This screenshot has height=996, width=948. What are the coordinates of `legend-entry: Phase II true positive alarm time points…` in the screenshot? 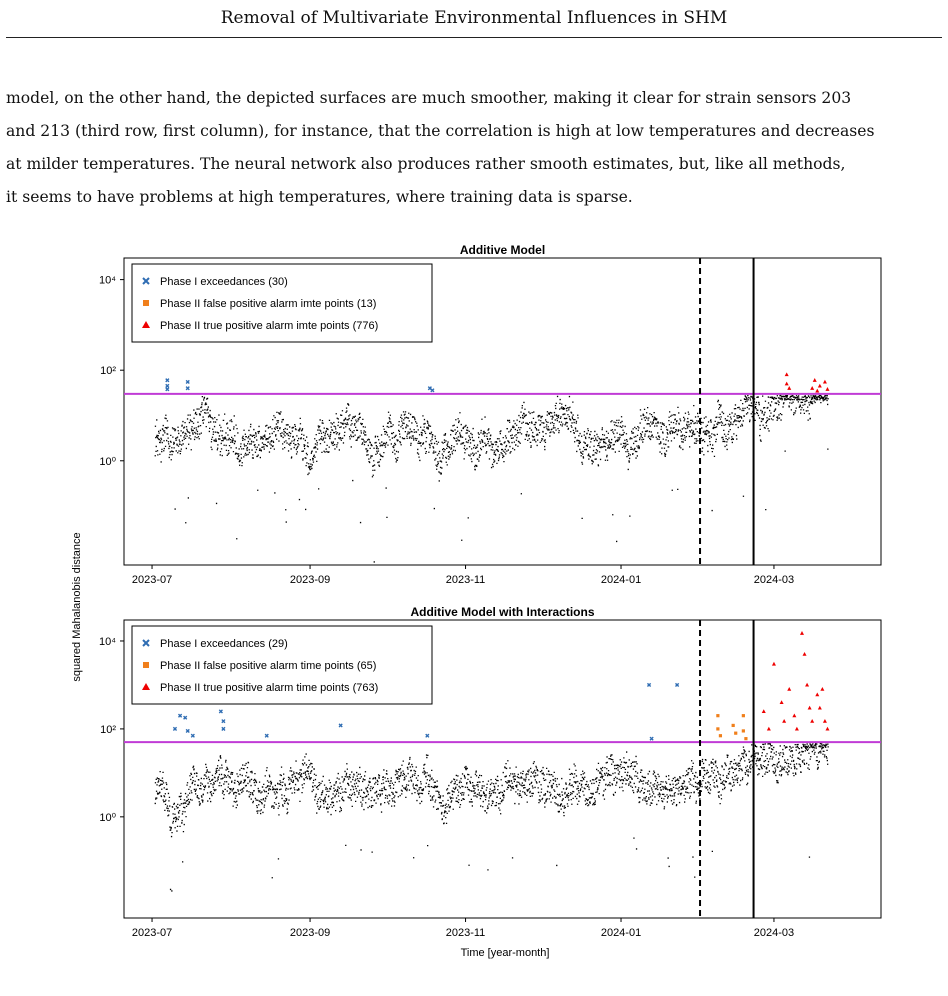 It's located at (269, 688).